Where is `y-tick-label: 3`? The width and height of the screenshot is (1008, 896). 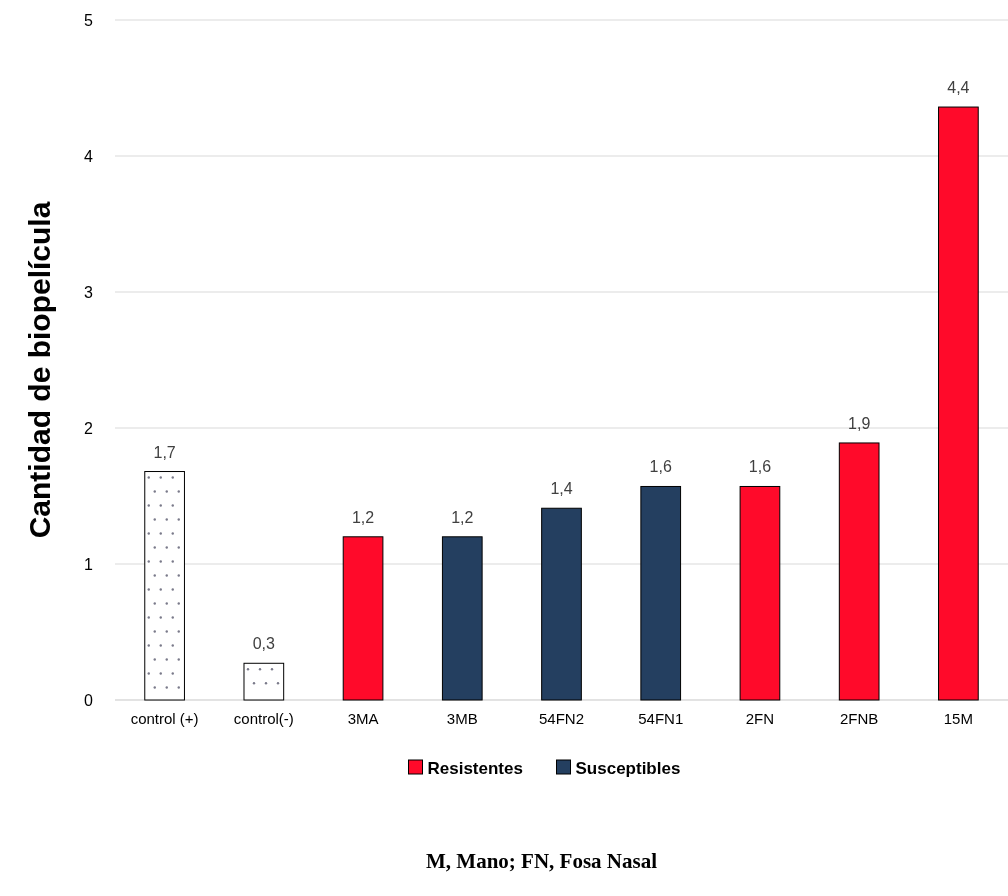
y-tick-label: 3 is located at coordinates (89, 292).